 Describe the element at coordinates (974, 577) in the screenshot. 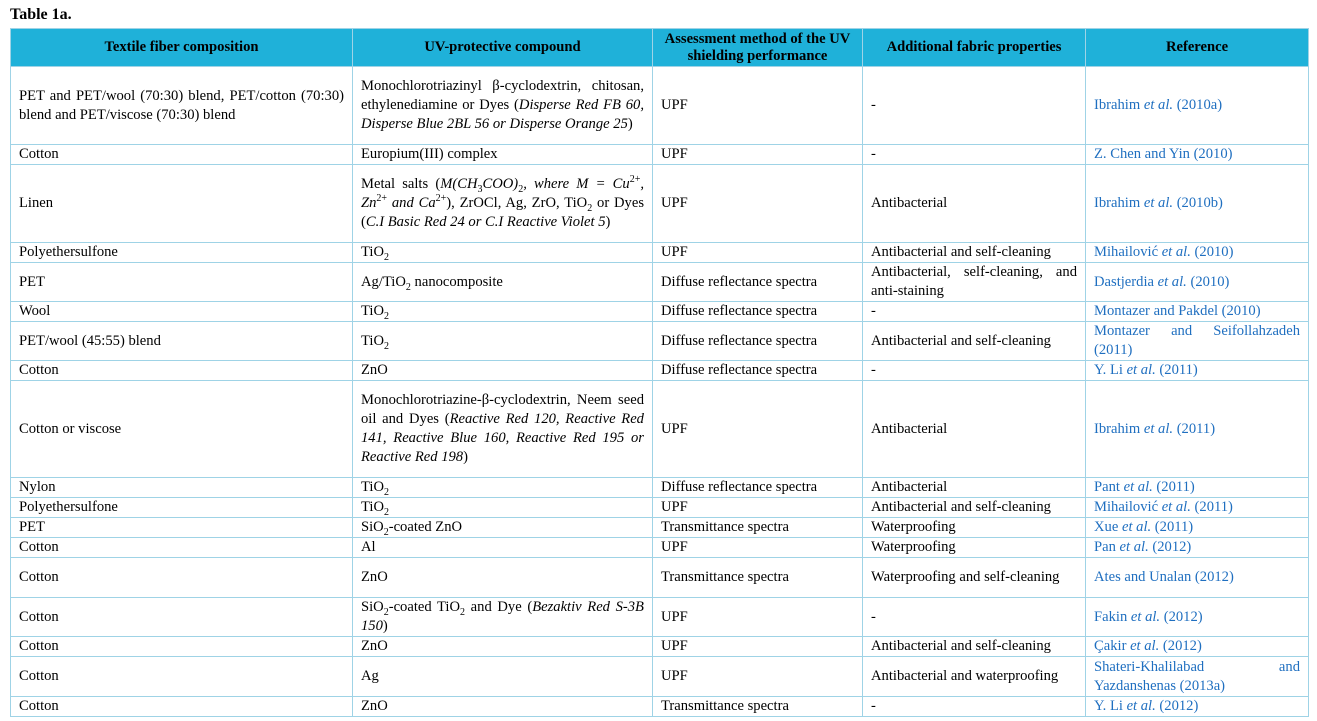

I see `properties-cell: Waterproofing and self-cleaning` at that location.